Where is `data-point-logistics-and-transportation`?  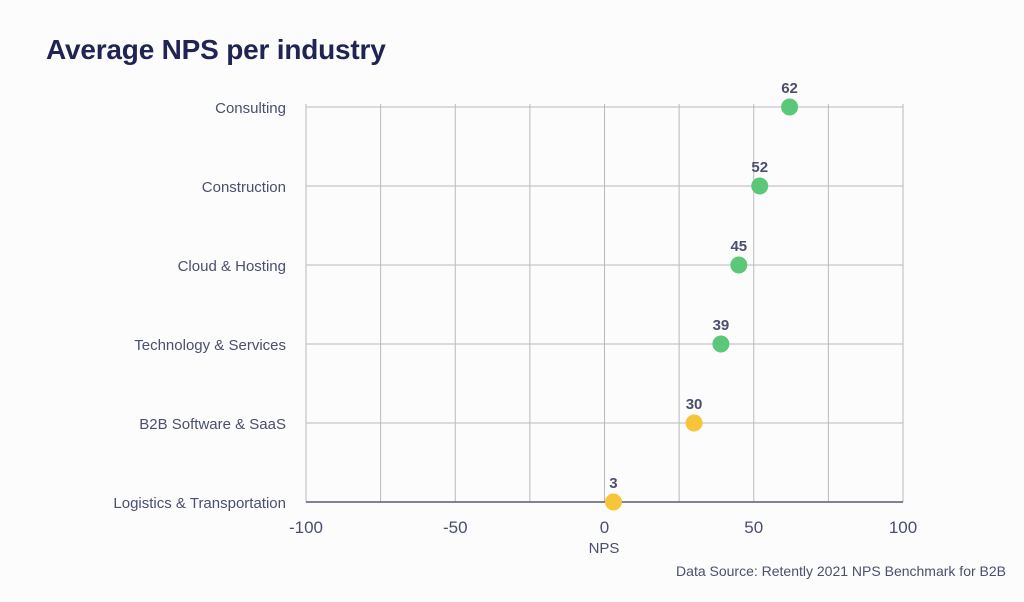 data-point-logistics-and-transportation is located at coordinates (613, 502).